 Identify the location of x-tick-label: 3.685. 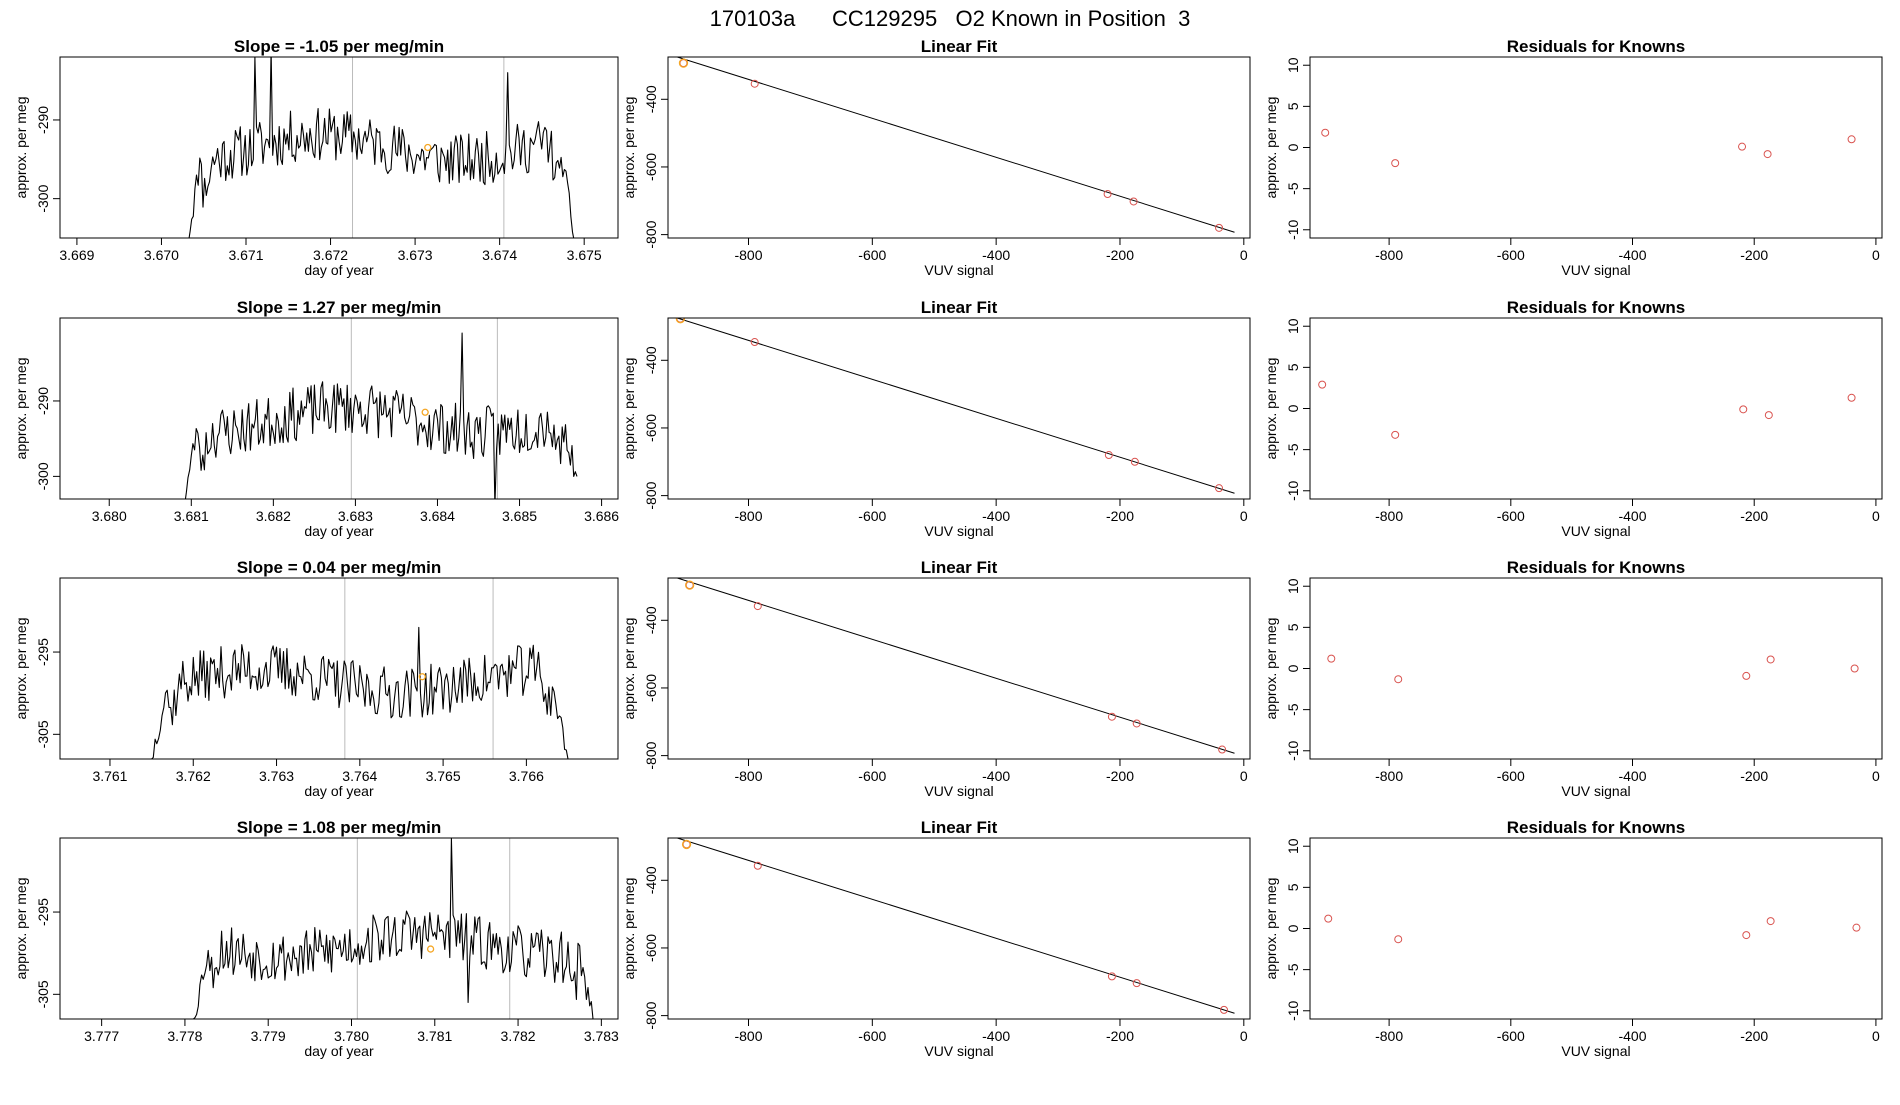
(519, 516).